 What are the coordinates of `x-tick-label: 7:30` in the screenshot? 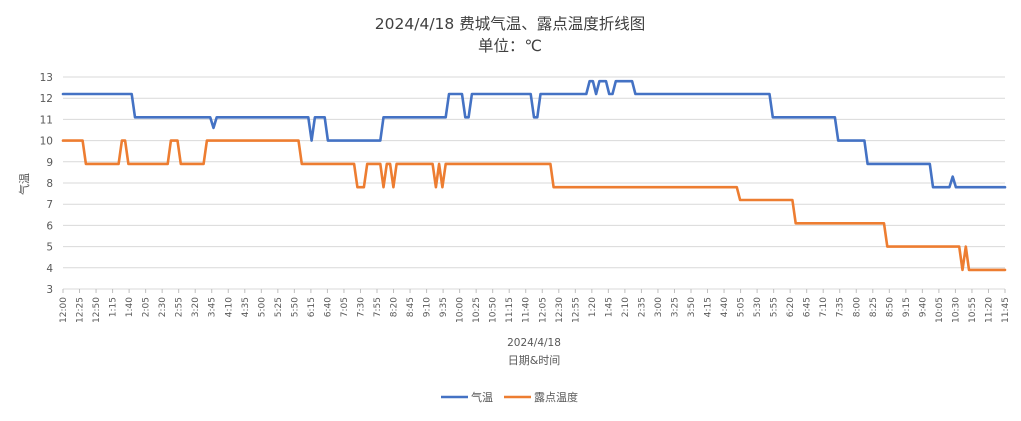 It's located at (361, 307).